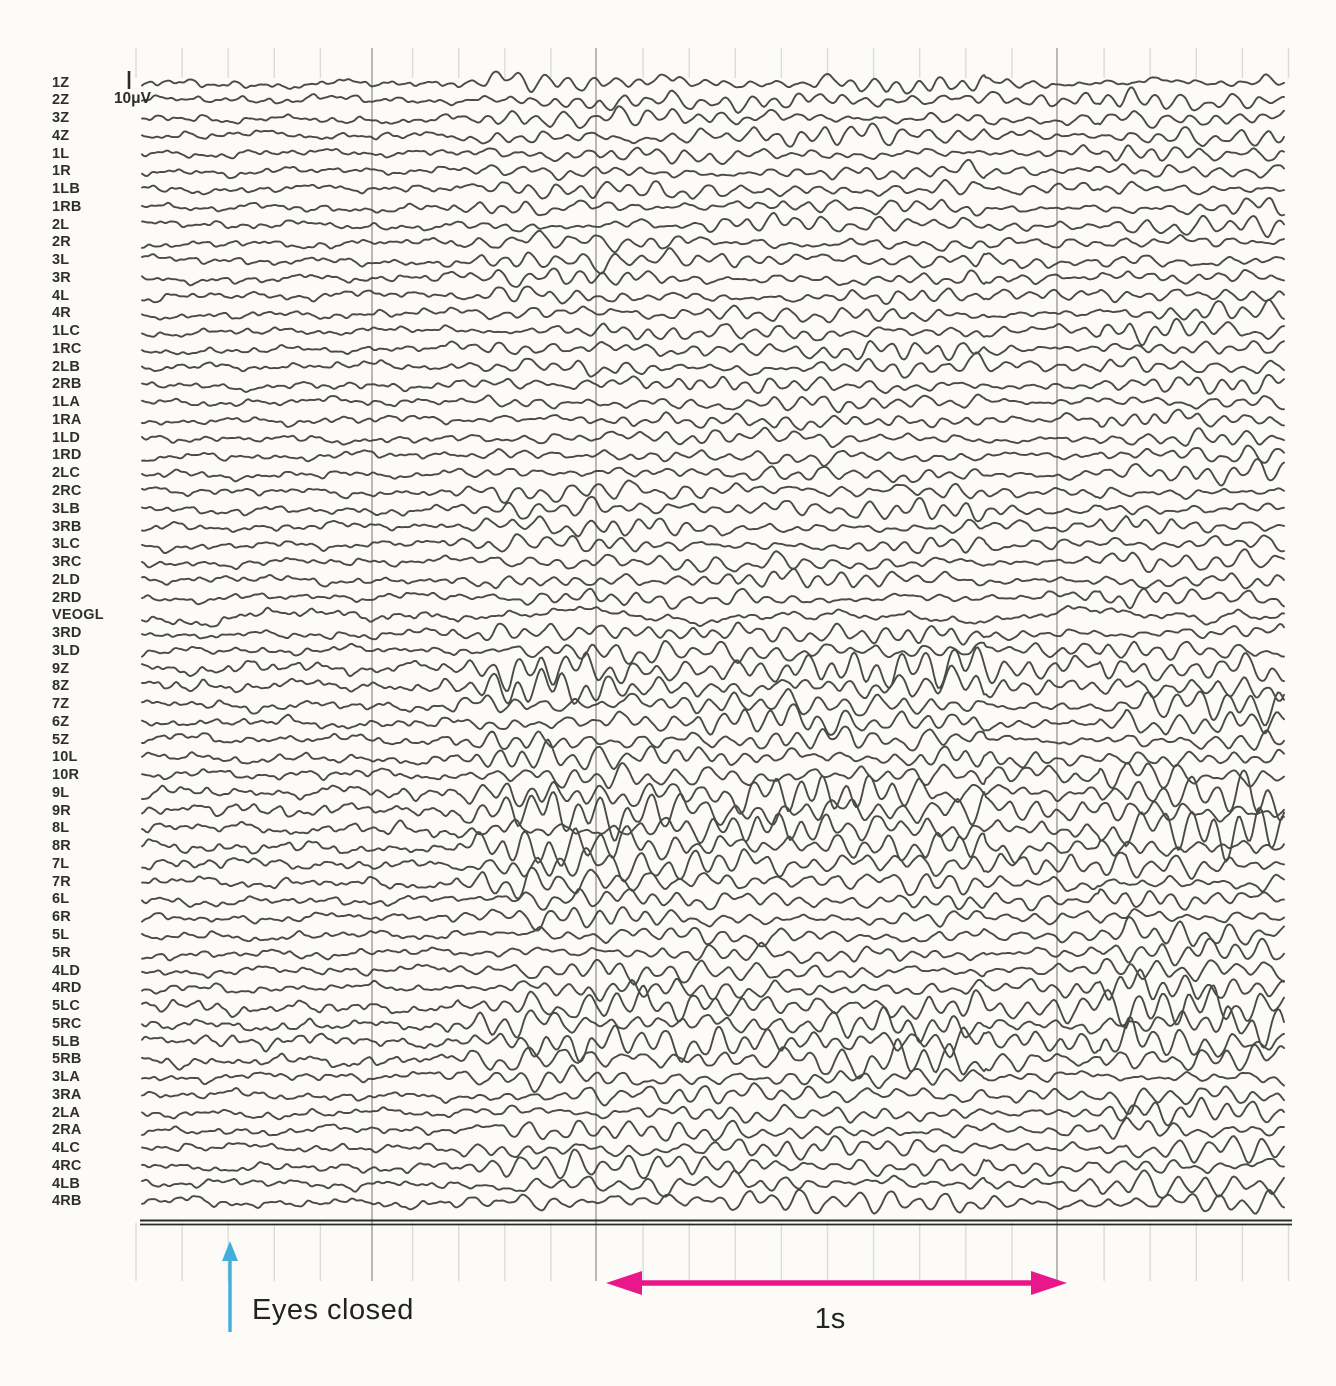 The height and width of the screenshot is (1386, 1336). Describe the element at coordinates (713, 719) in the screenshot. I see `eeg-trace-6Z` at that location.